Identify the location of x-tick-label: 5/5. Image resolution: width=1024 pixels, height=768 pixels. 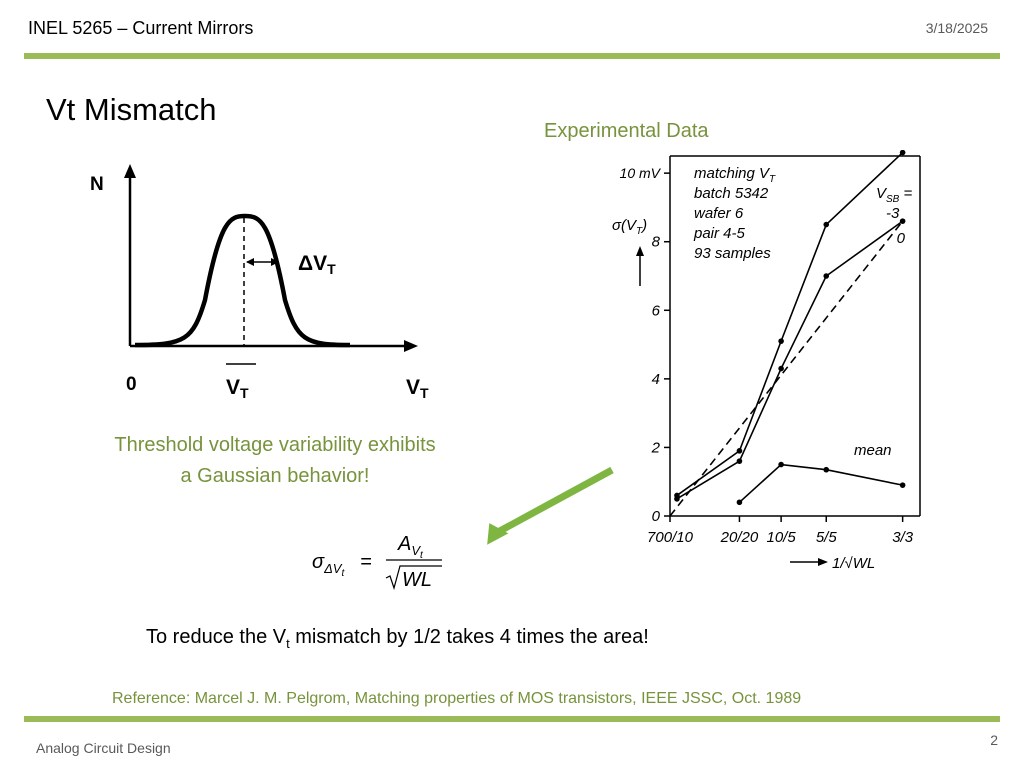
(827, 537).